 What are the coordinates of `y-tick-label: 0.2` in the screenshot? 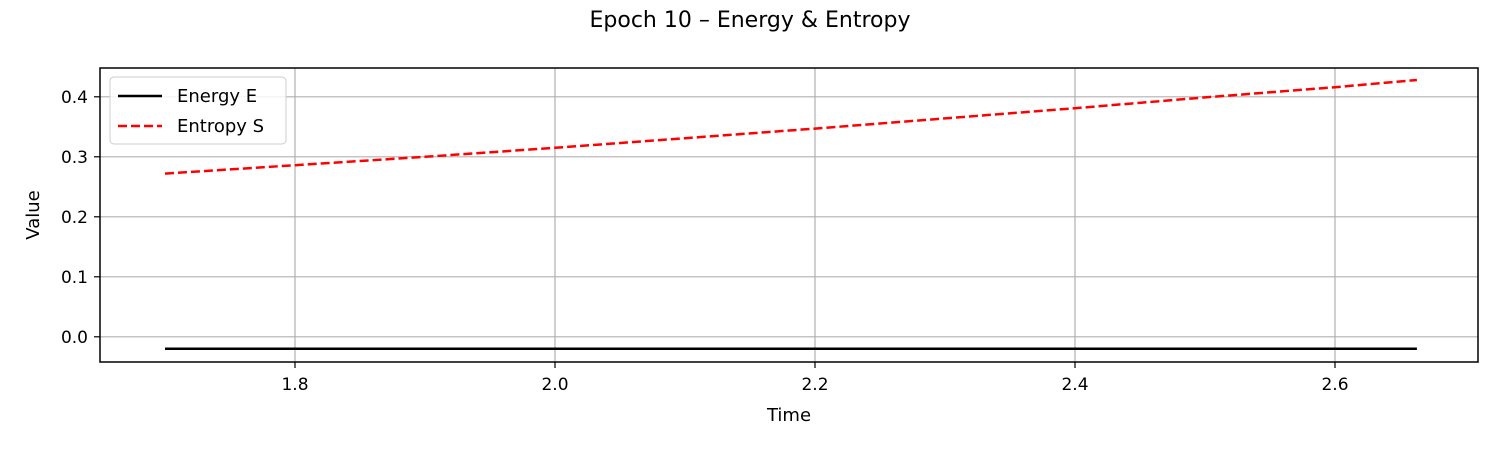 It's located at (74, 218).